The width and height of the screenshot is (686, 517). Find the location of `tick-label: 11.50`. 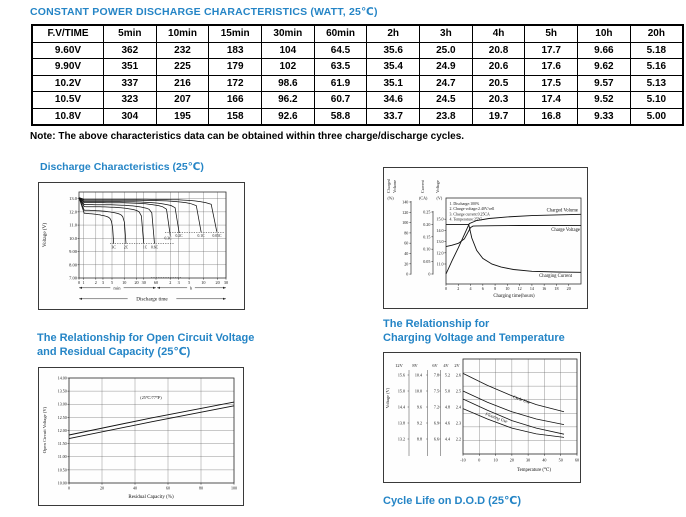

tick-label: 11.50 is located at coordinates (62, 443).